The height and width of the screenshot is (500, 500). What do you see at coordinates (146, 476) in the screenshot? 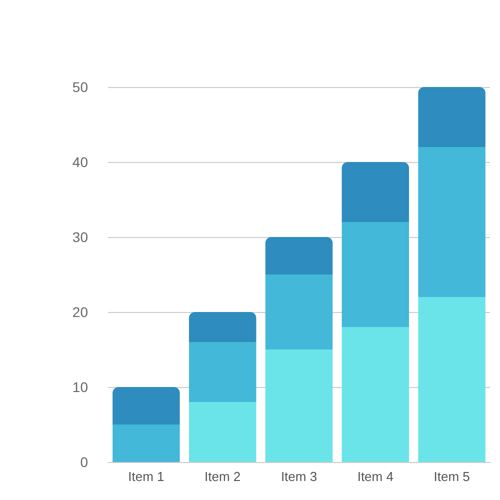
I see `x-tick-label: Item 1` at bounding box center [146, 476].